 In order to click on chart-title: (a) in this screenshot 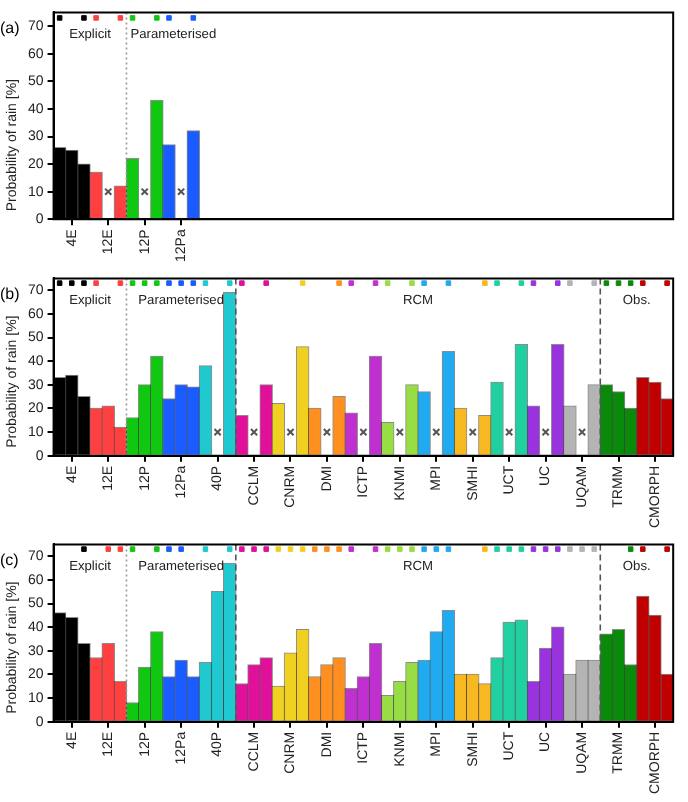, I will do `click(10, 27)`.